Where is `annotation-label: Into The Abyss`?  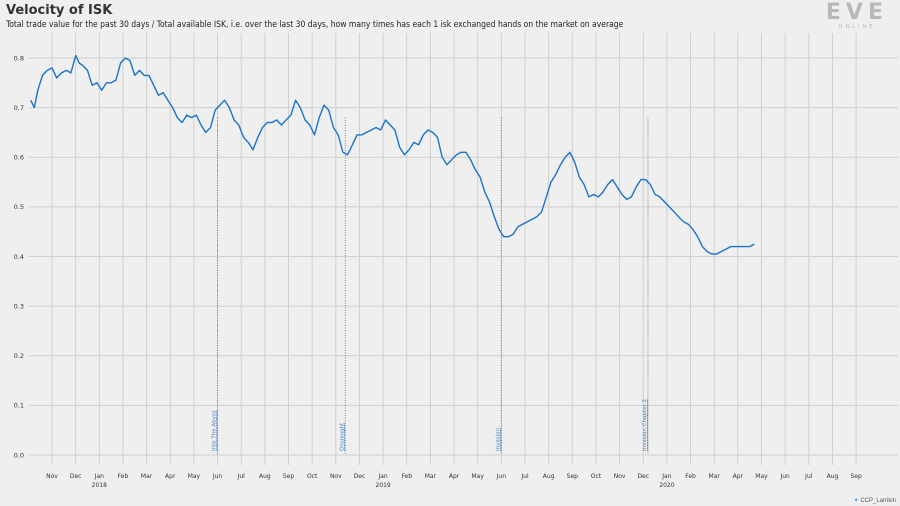
annotation-label: Into The Abyss is located at coordinates (215, 430).